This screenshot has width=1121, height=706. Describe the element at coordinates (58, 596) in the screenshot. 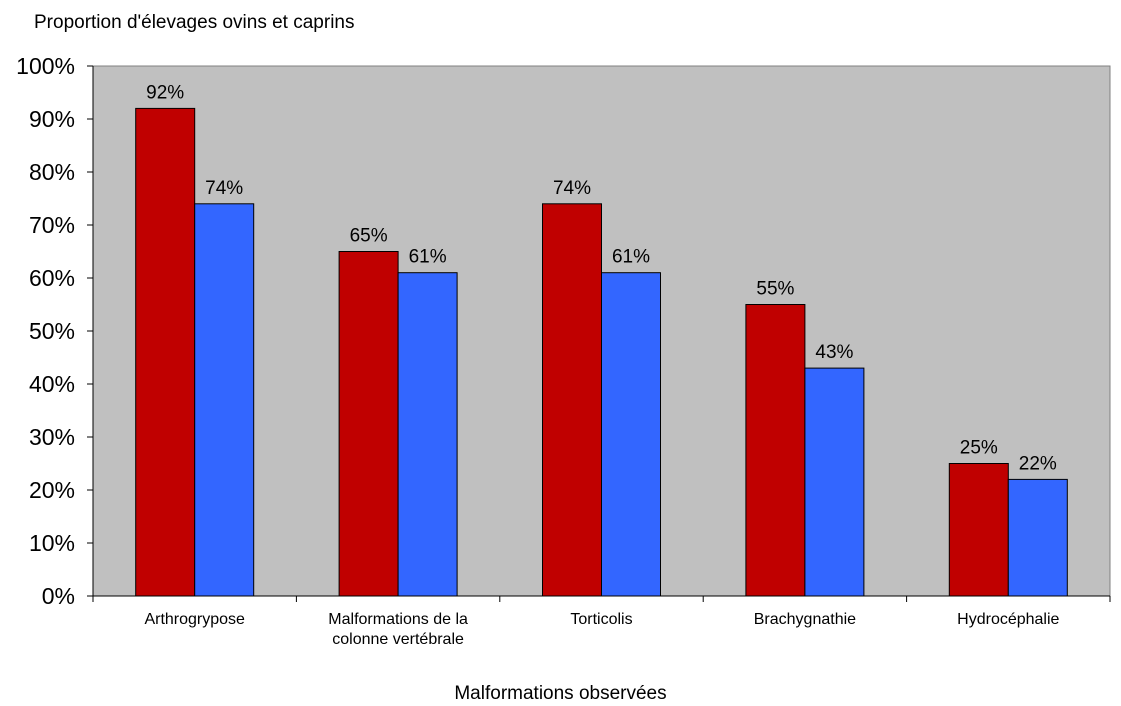

I see `y-tick-label: 0%` at that location.